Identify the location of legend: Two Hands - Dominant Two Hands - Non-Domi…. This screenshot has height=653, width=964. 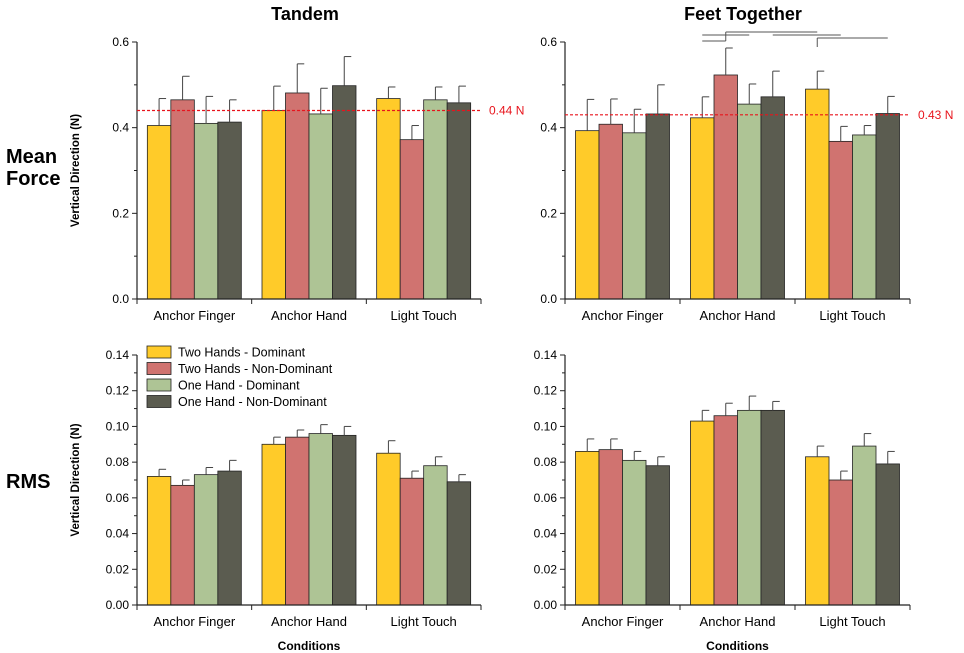
(239, 377).